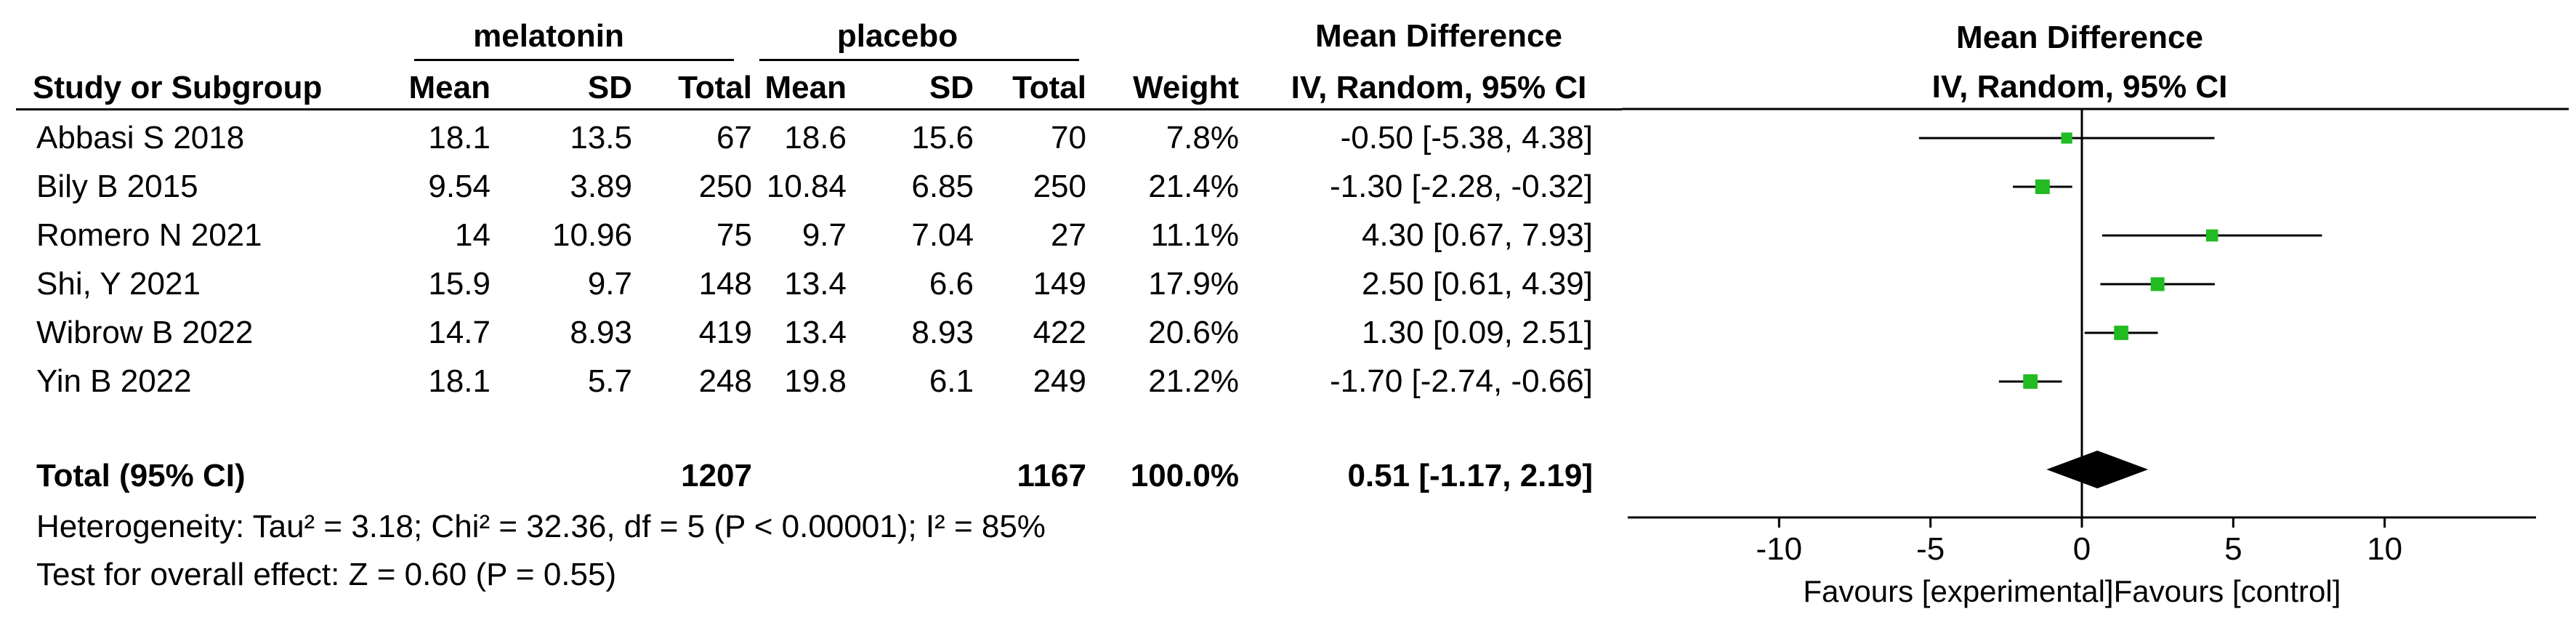 This screenshot has height=625, width=2576. Describe the element at coordinates (1051, 475) in the screenshot. I see `total2-sum: 1167` at that location.